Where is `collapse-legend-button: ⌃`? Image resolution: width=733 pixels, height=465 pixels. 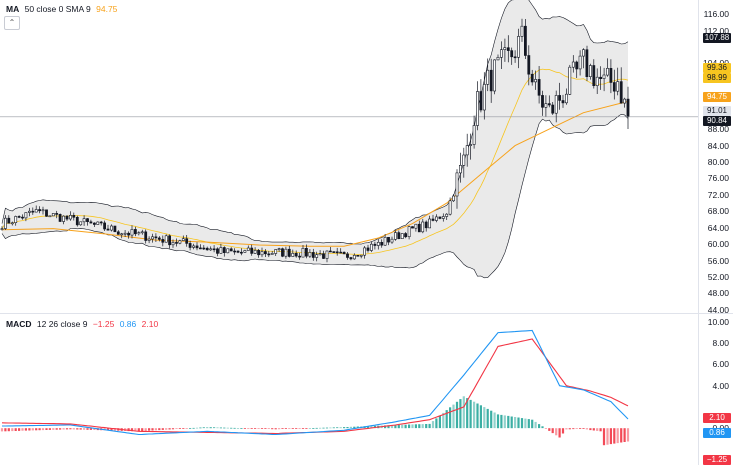 collapse-legend-button: ⌃ is located at coordinates (12, 23).